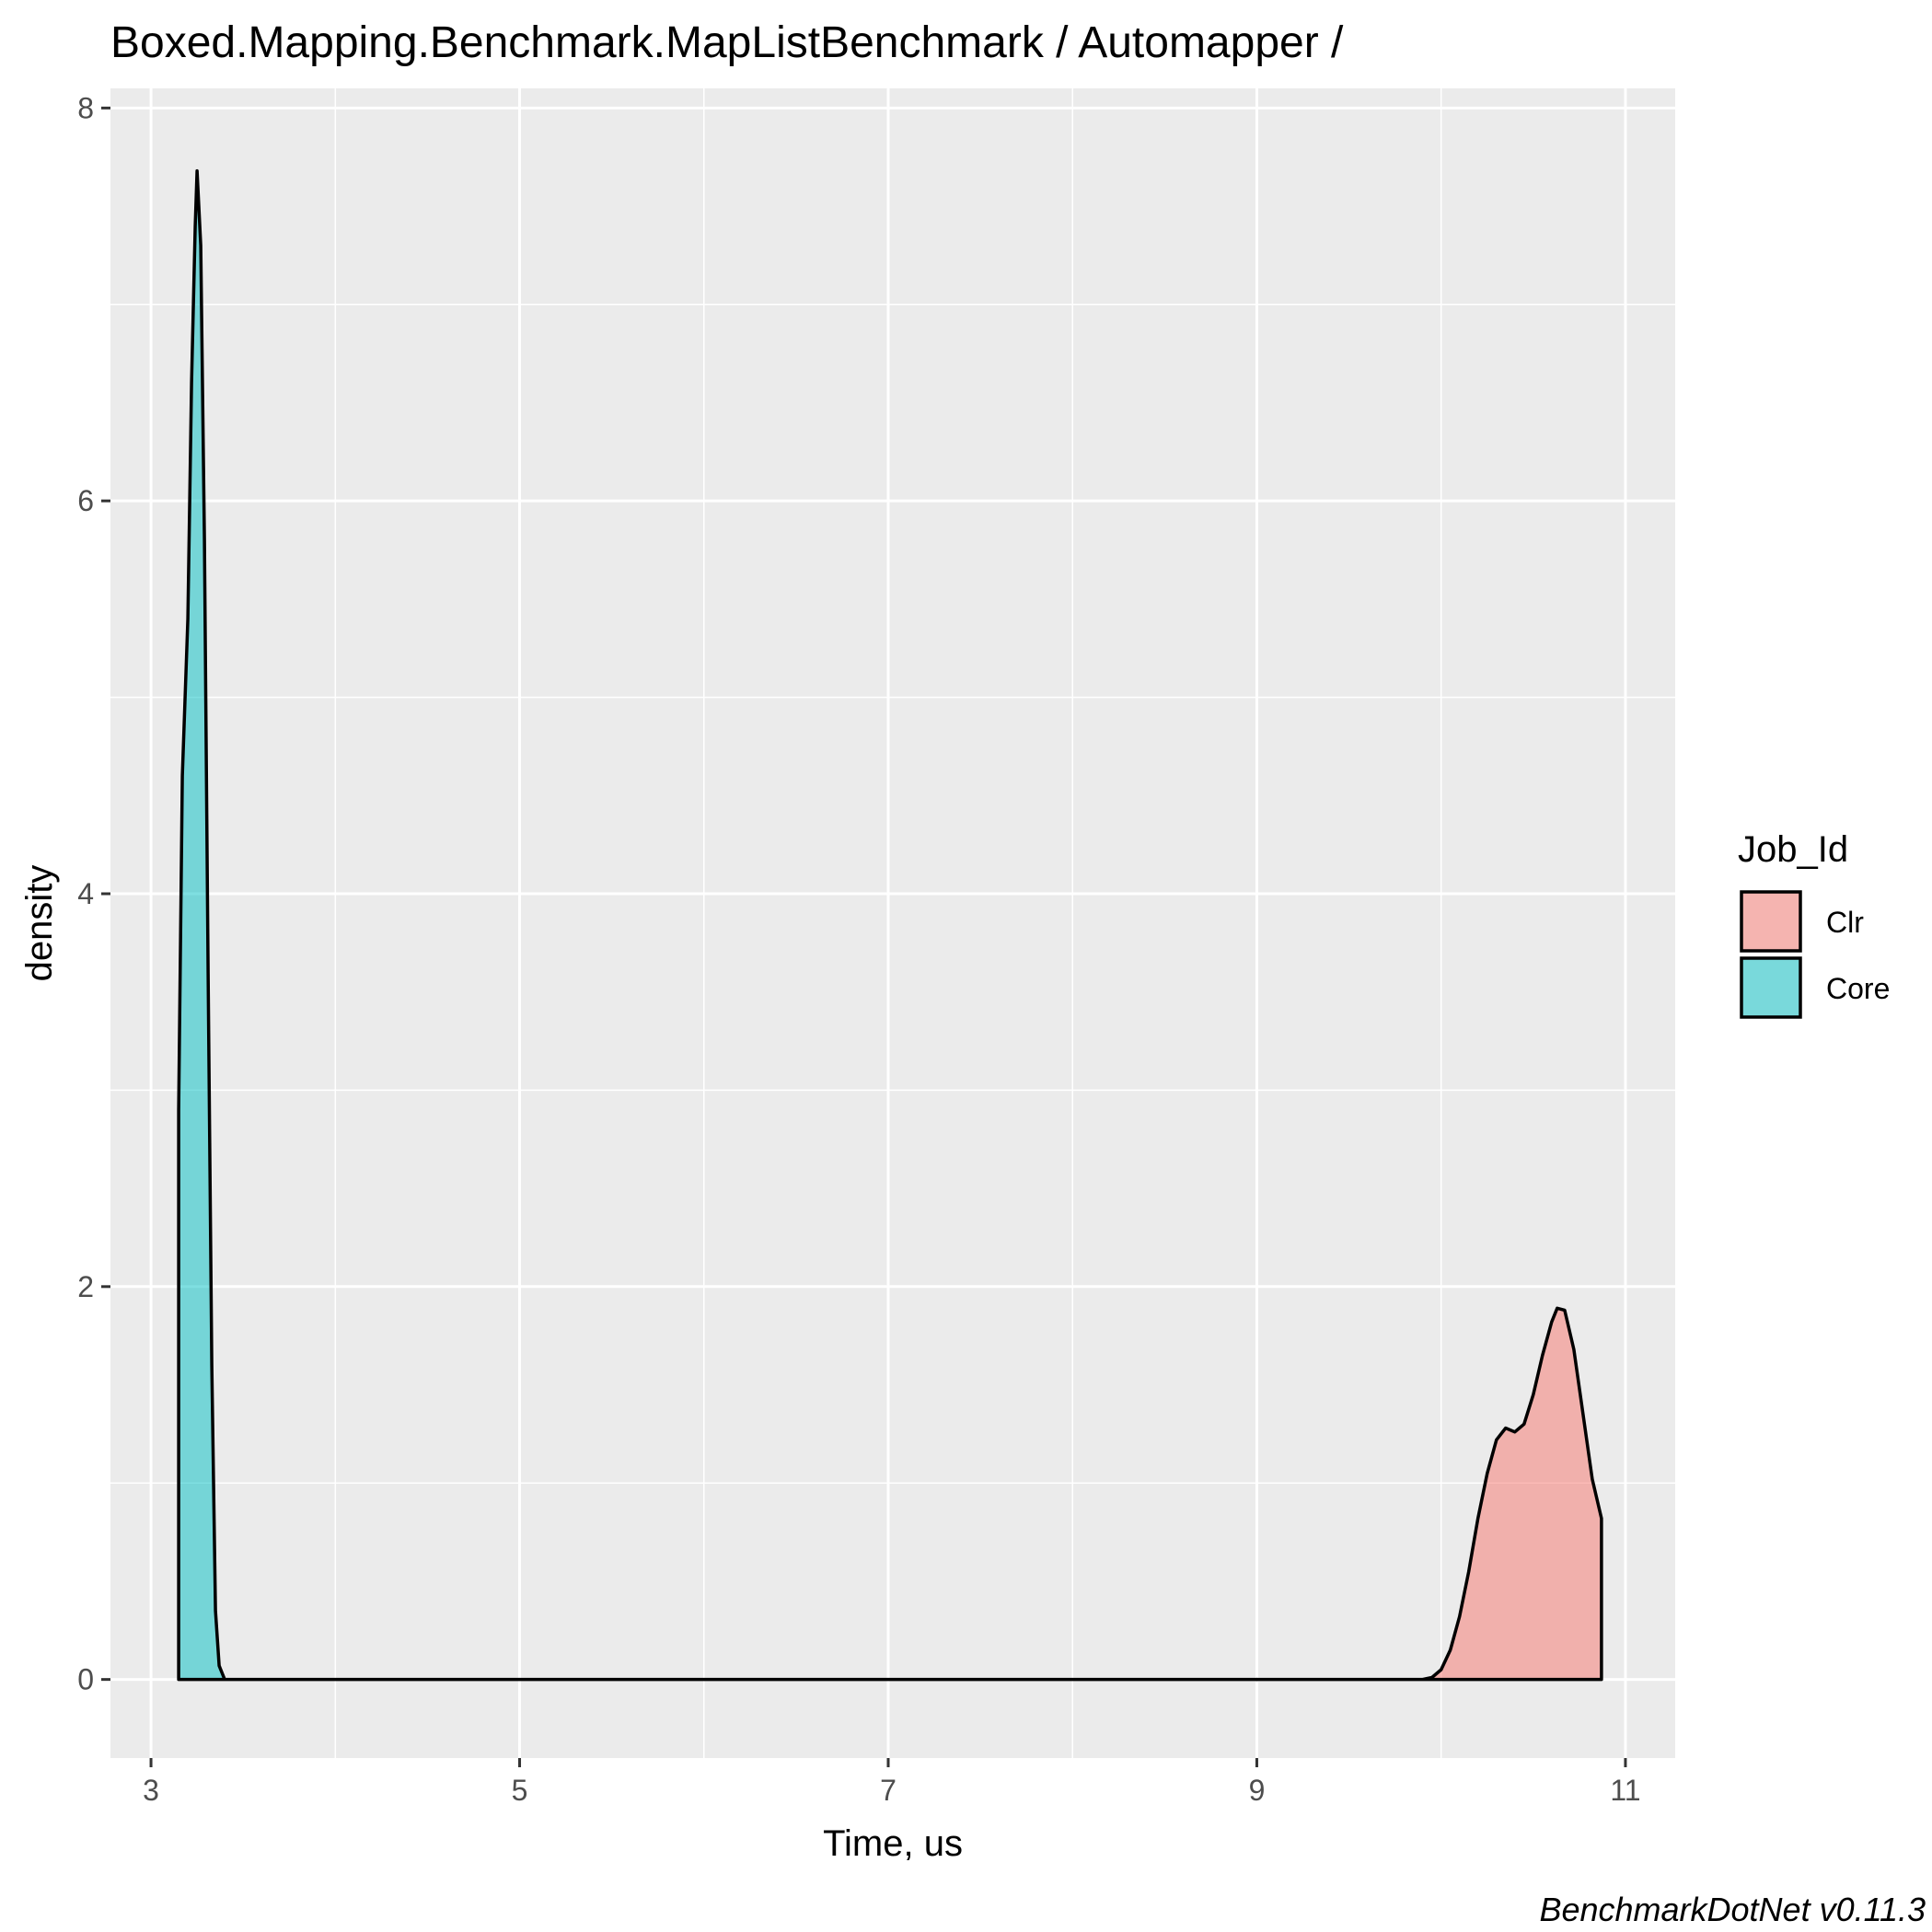  Describe the element at coordinates (1625, 1791) in the screenshot. I see `x-tick-label: 11` at that location.